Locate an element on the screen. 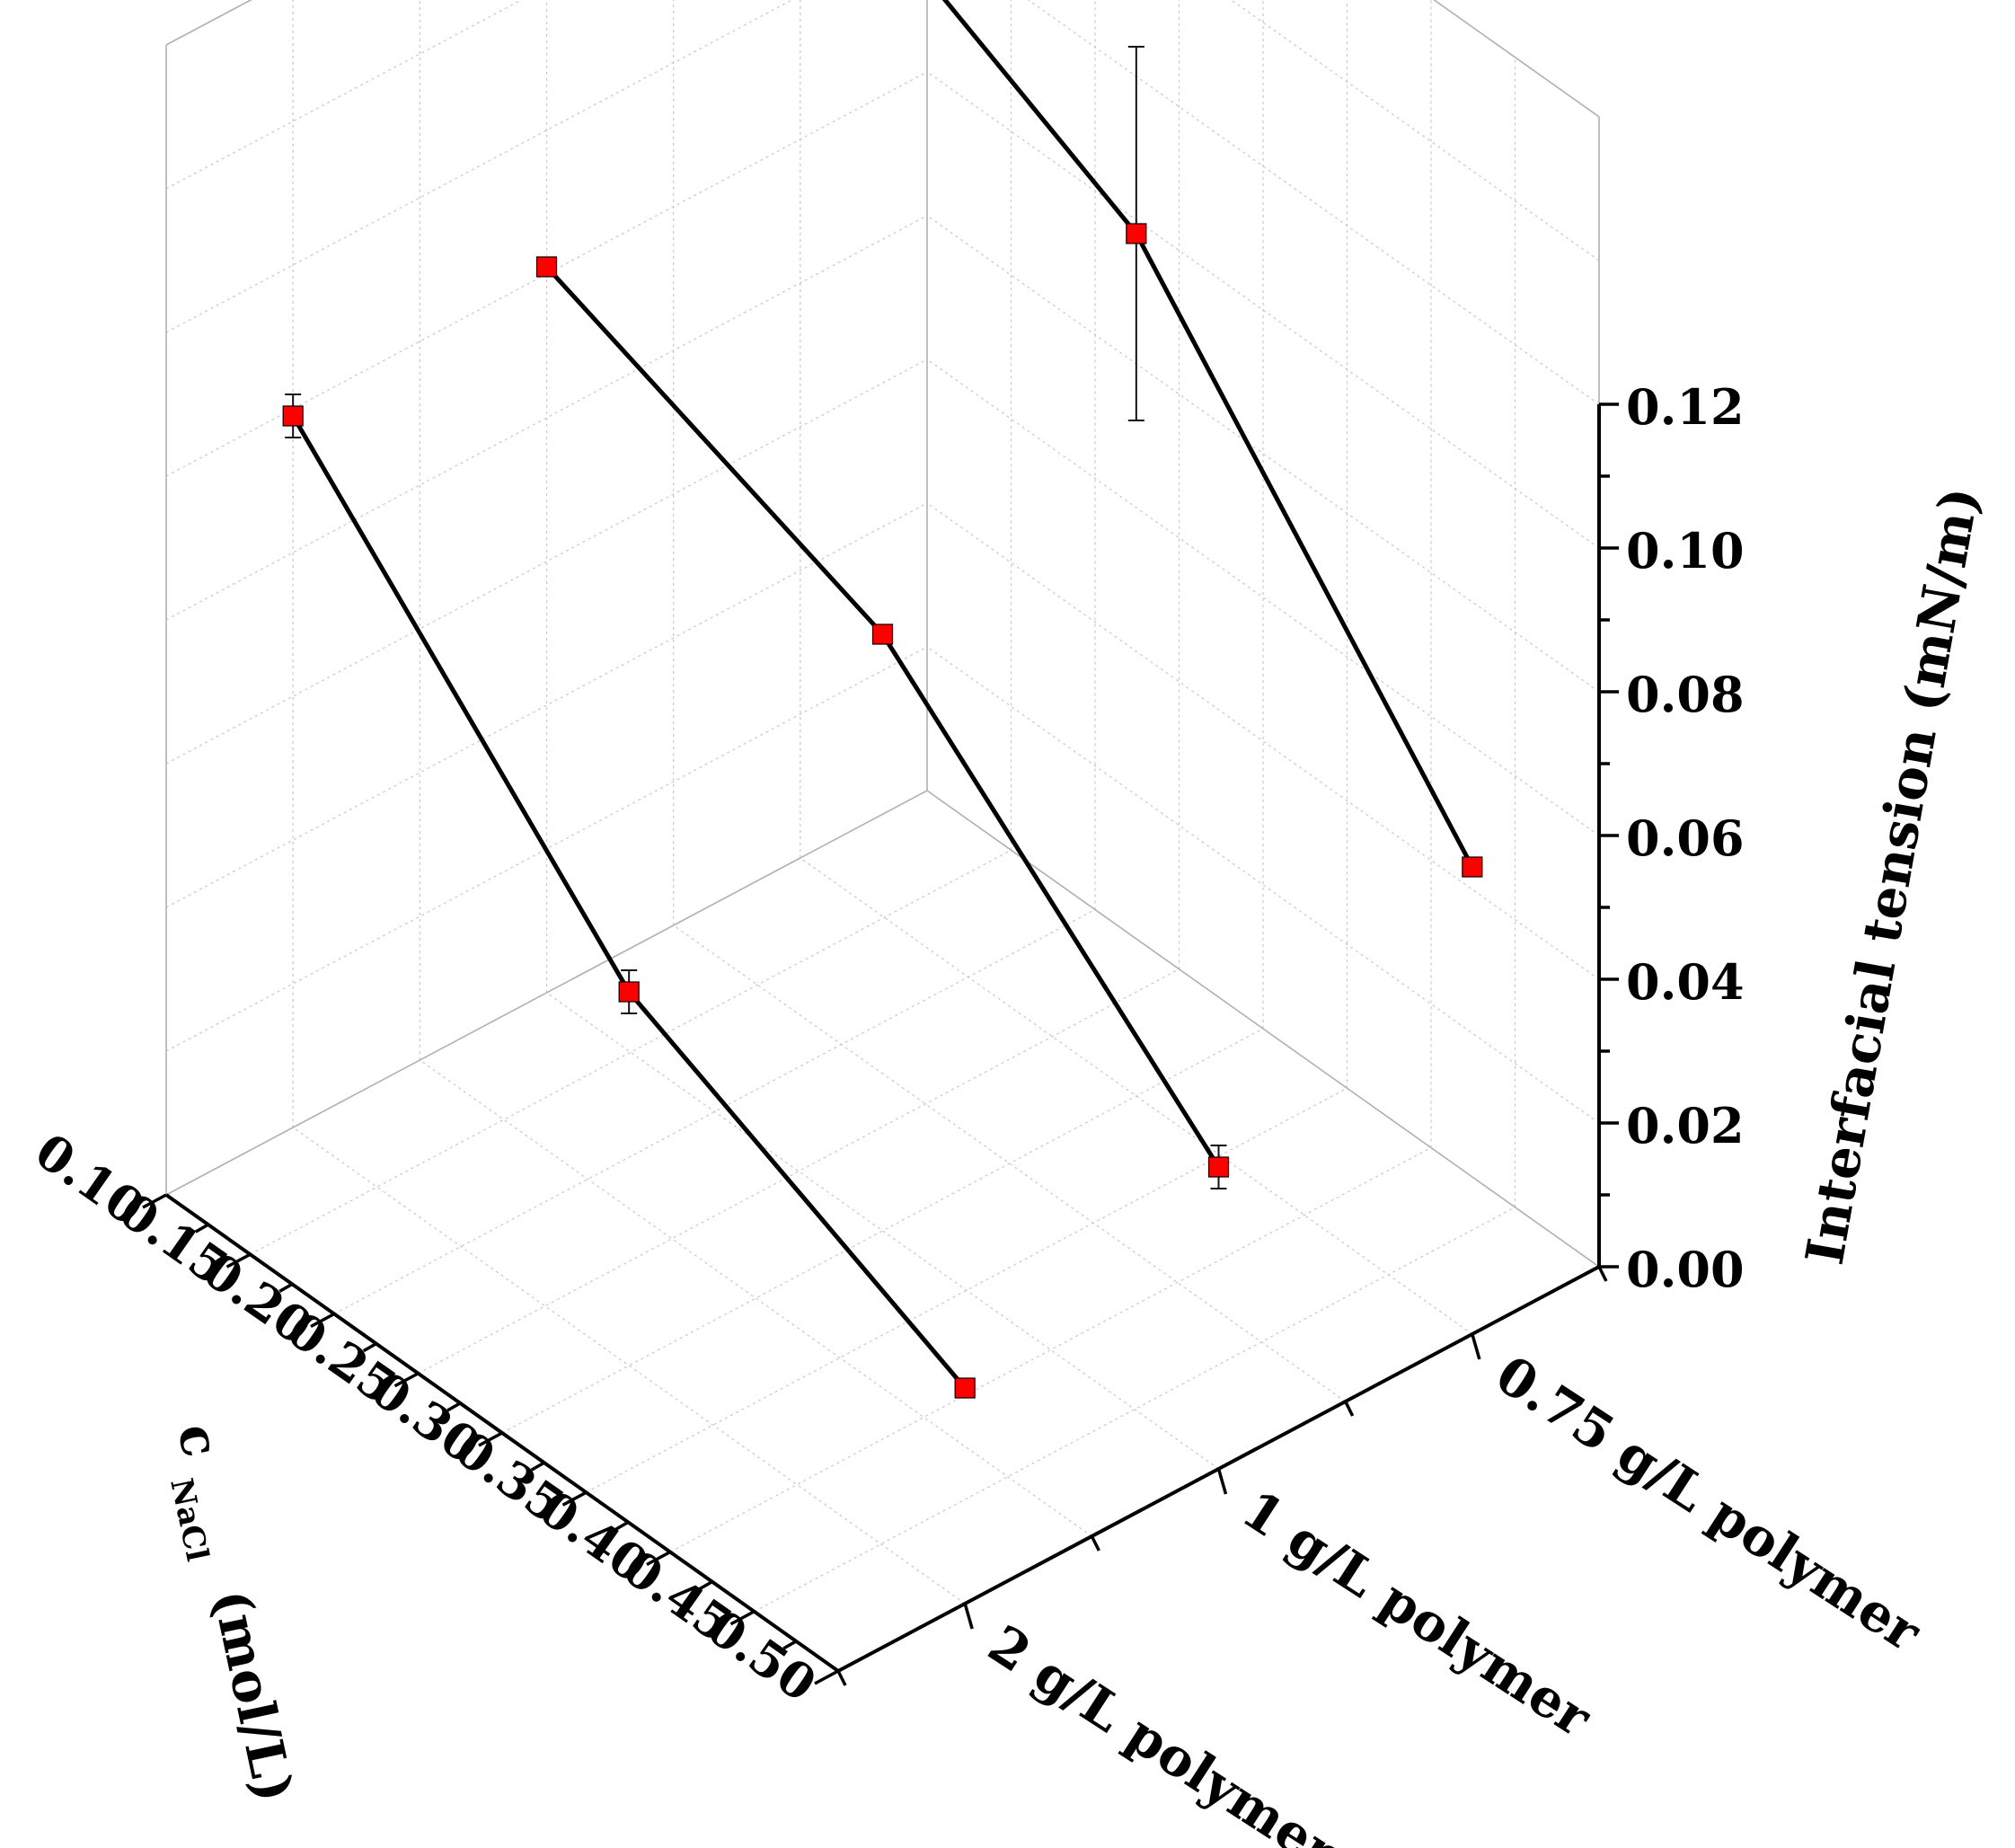 Image resolution: width=2015 pixels, height=1848 pixels. z-tick-label: 0.10 is located at coordinates (1685, 550).